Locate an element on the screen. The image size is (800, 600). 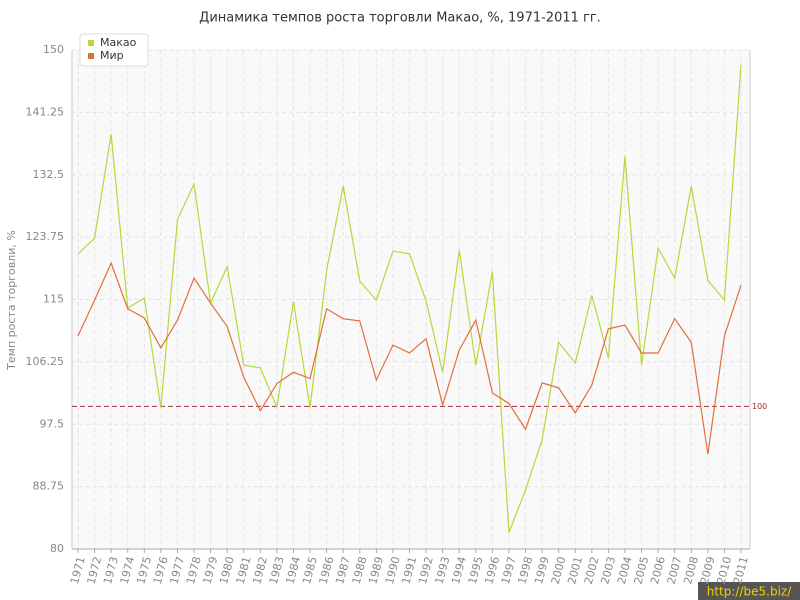
y-tick-label: 141.25 is located at coordinates (45, 111).